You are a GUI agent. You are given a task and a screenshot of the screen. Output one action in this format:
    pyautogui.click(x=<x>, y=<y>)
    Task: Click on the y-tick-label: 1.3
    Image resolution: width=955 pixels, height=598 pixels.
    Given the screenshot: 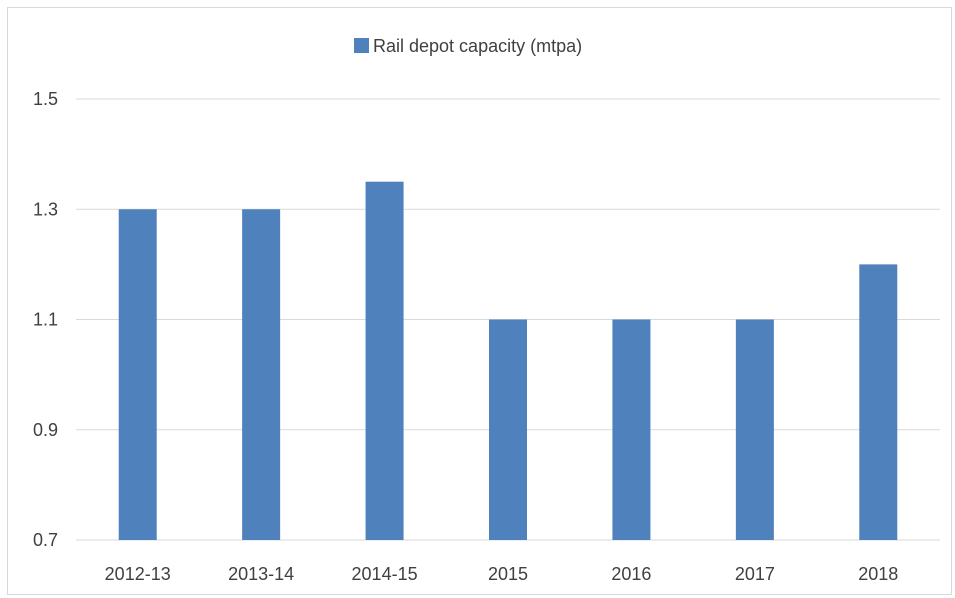 What is the action you would take?
    pyautogui.click(x=45, y=209)
    